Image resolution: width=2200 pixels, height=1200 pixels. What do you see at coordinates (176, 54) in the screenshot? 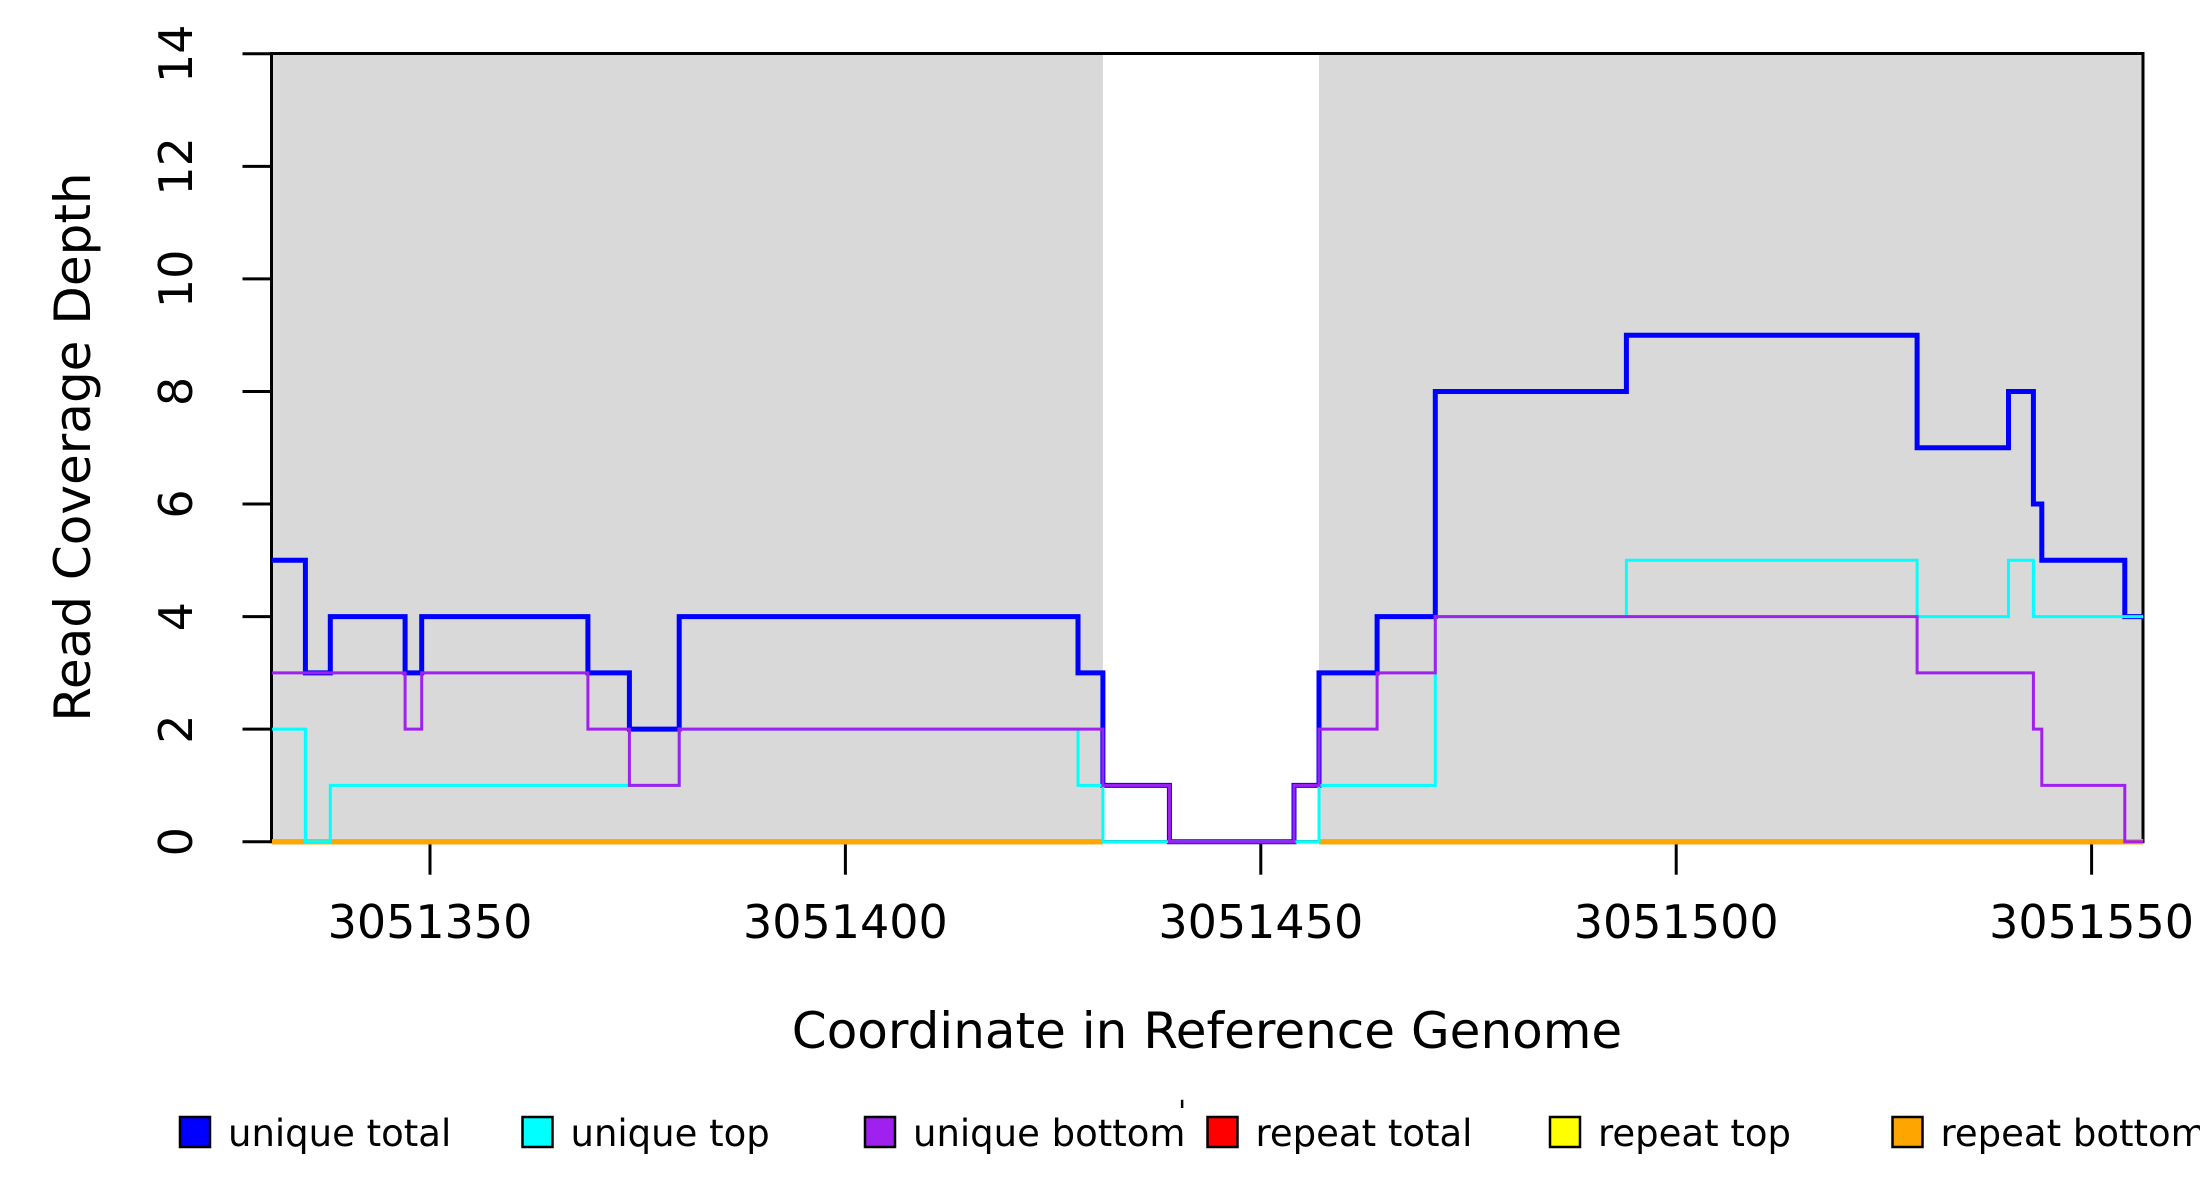
I see `y-tick-label: 14` at bounding box center [176, 54].